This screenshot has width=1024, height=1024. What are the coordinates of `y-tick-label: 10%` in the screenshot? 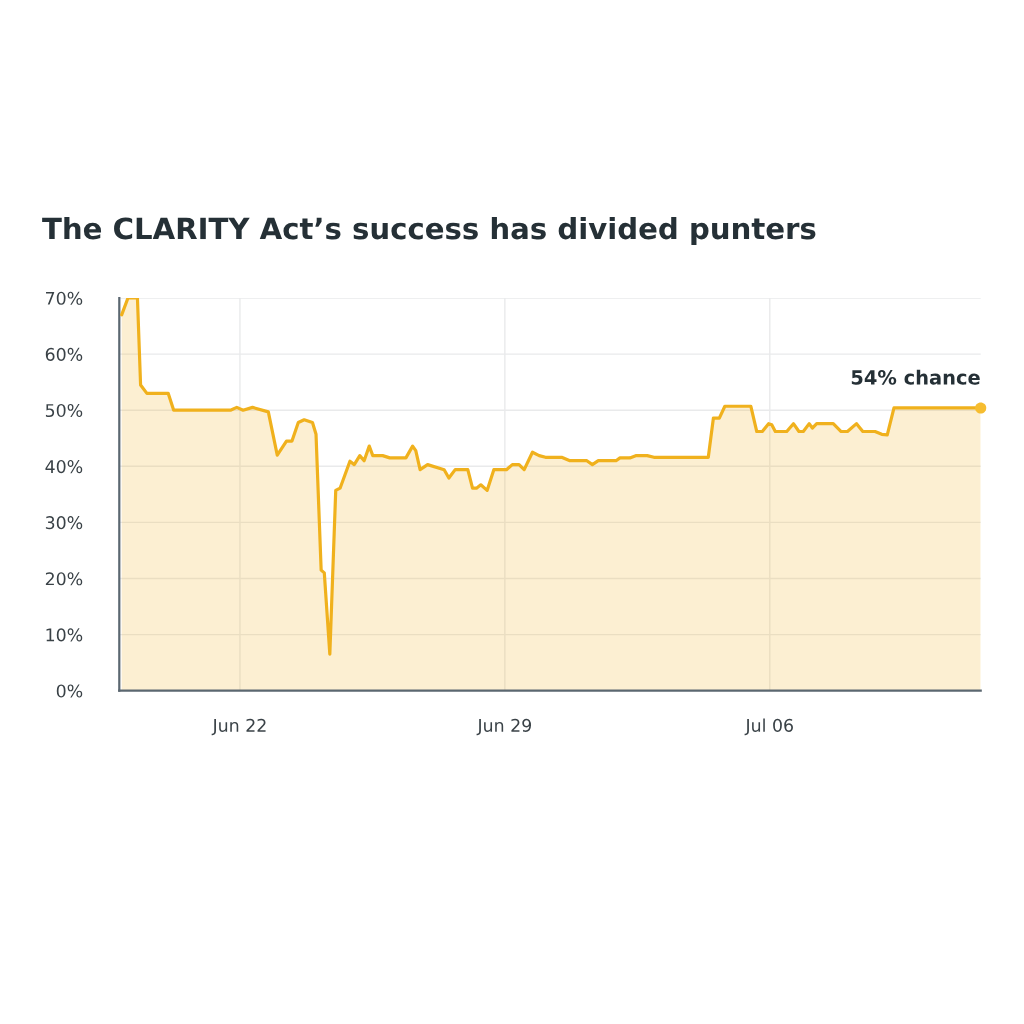 It's located at (64, 635).